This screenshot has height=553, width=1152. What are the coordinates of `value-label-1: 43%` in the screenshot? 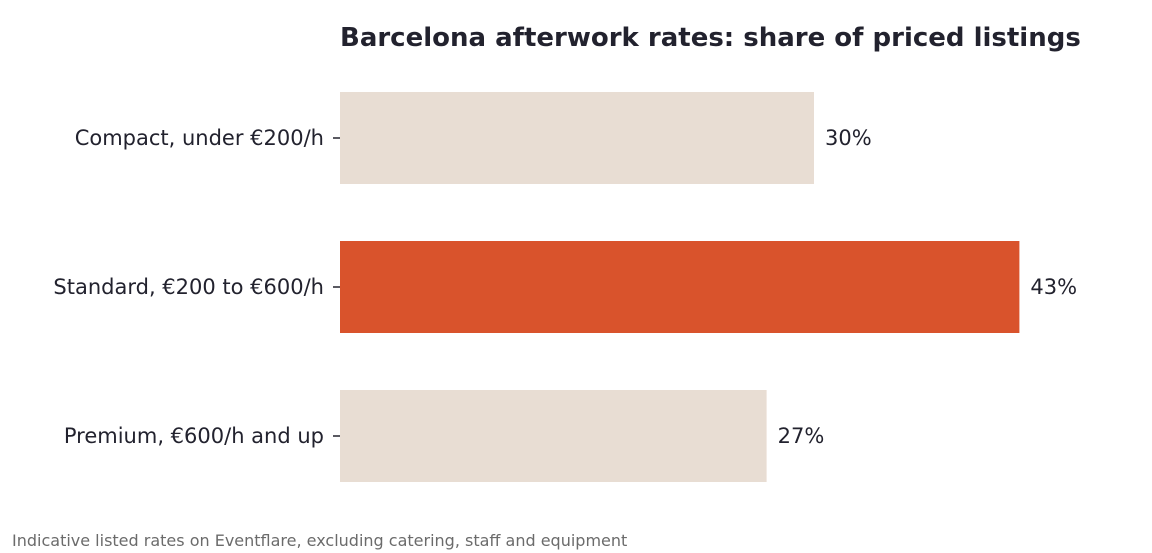 It's located at (1053, 287).